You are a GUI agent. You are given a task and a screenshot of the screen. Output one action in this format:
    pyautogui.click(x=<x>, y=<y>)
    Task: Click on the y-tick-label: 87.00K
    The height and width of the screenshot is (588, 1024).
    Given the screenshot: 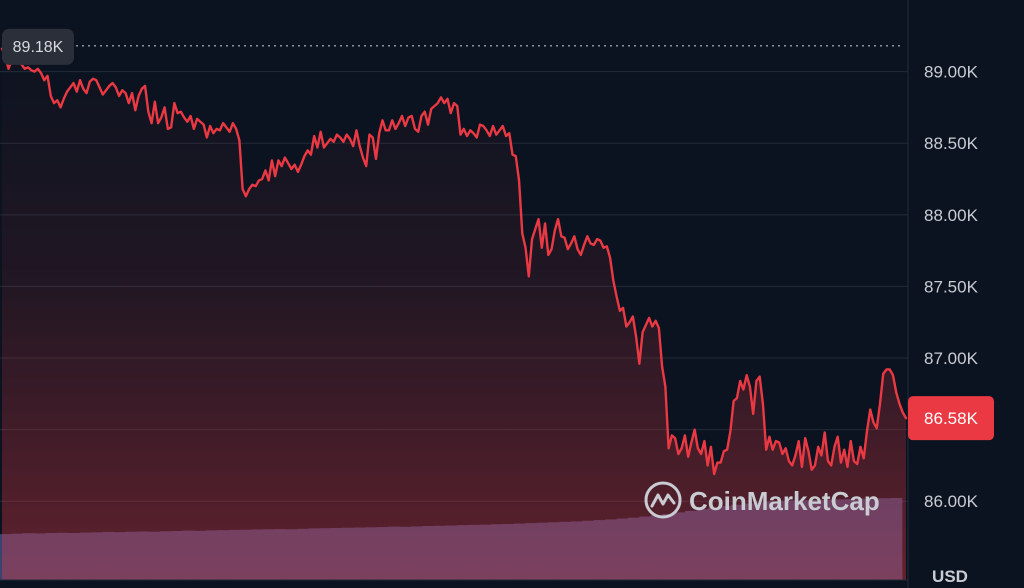 What is the action you would take?
    pyautogui.click(x=951, y=358)
    